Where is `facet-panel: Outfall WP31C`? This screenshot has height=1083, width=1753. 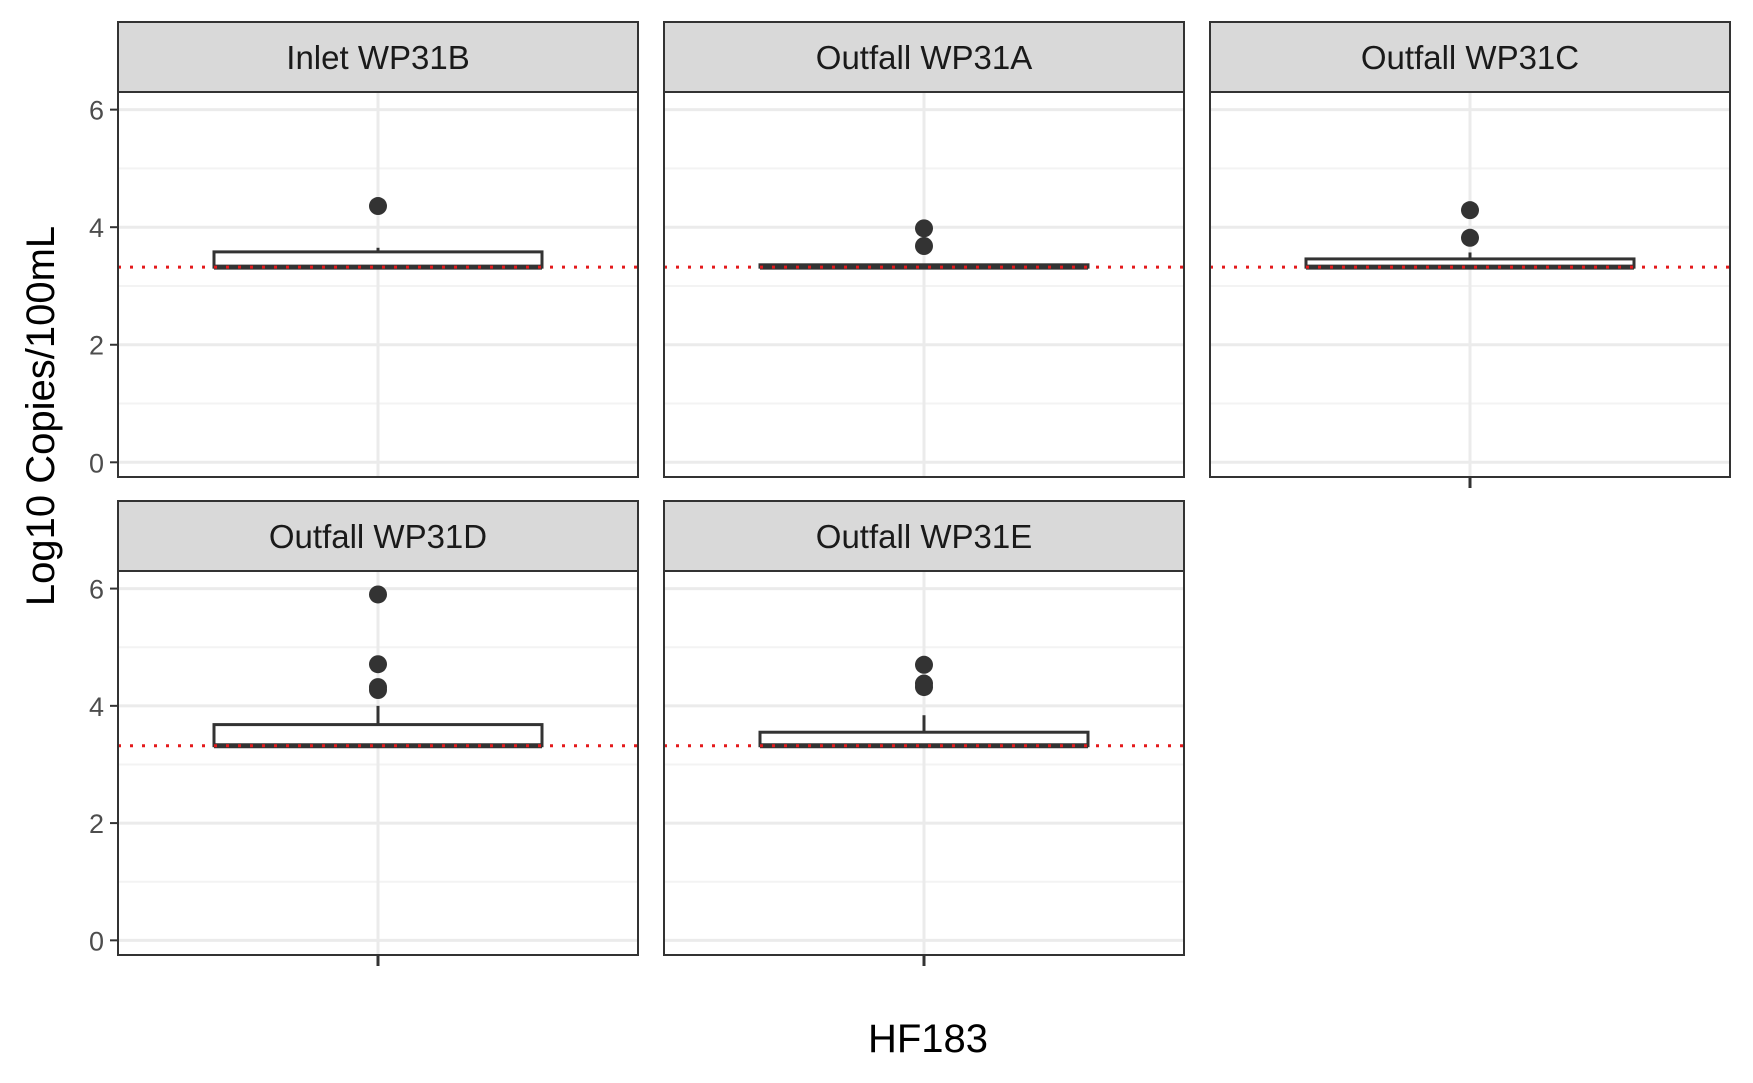
facet-panel: Outfall WP31C is located at coordinates (1470, 254).